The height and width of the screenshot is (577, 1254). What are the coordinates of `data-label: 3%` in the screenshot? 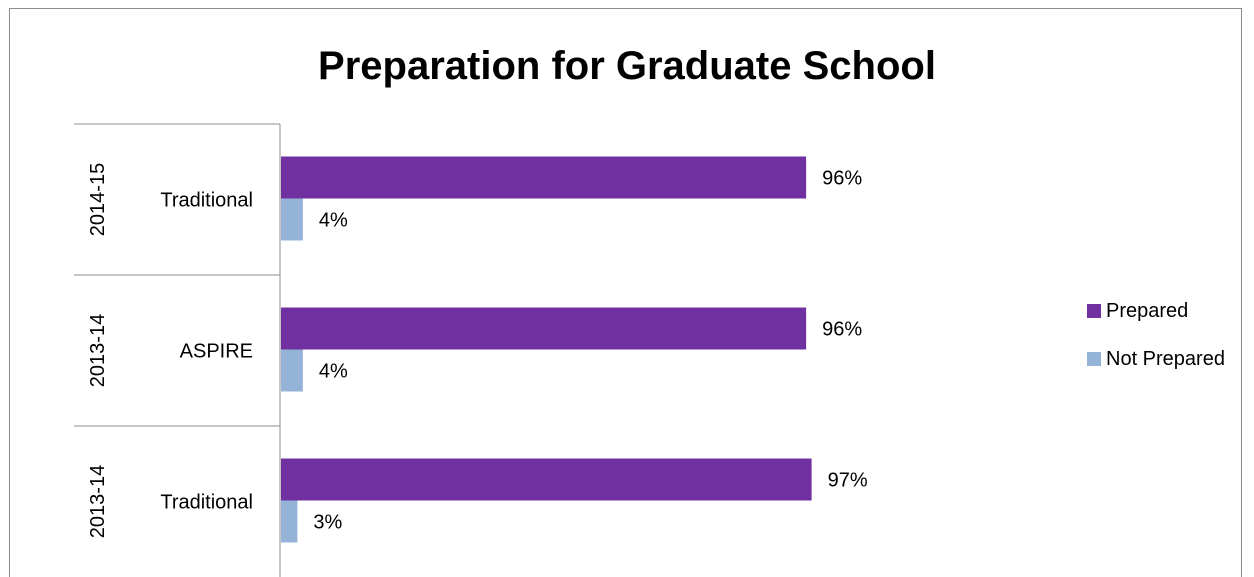 It's located at (327, 523).